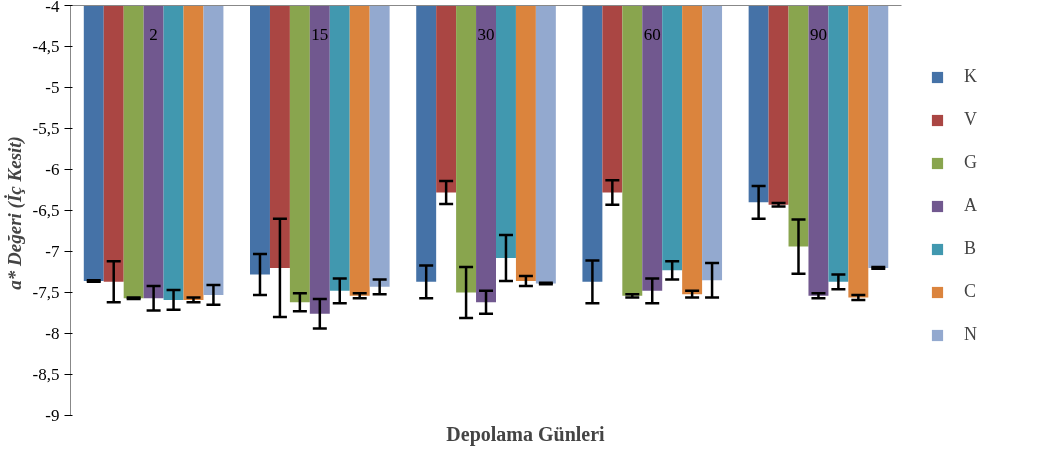 Image resolution: width=1037 pixels, height=473 pixels. What do you see at coordinates (52, 251) in the screenshot?
I see `y-tick-label: -7` at bounding box center [52, 251].